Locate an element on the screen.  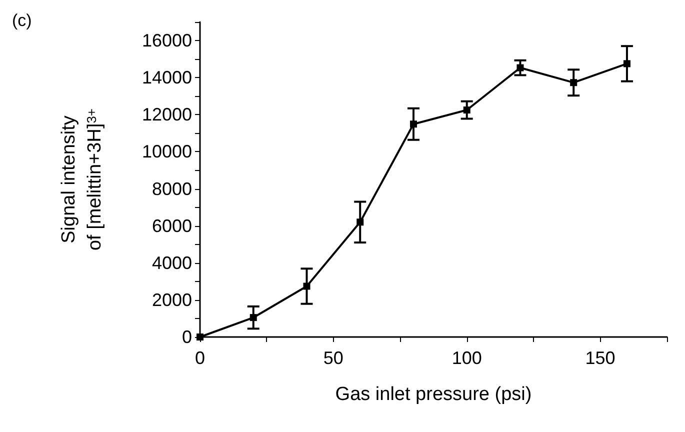
y-tick-label: 6000 is located at coordinates (172, 226).